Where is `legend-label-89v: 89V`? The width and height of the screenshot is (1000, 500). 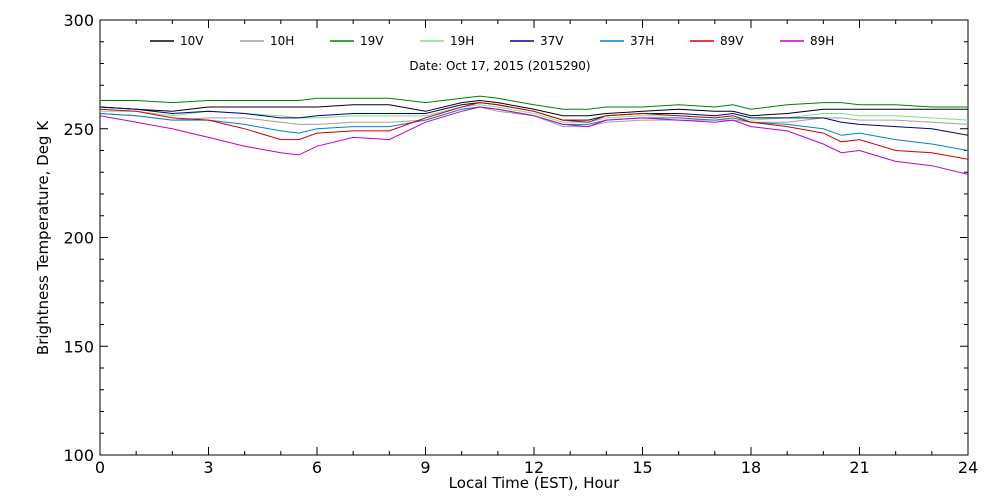
legend-label-89v: 89V is located at coordinates (732, 41).